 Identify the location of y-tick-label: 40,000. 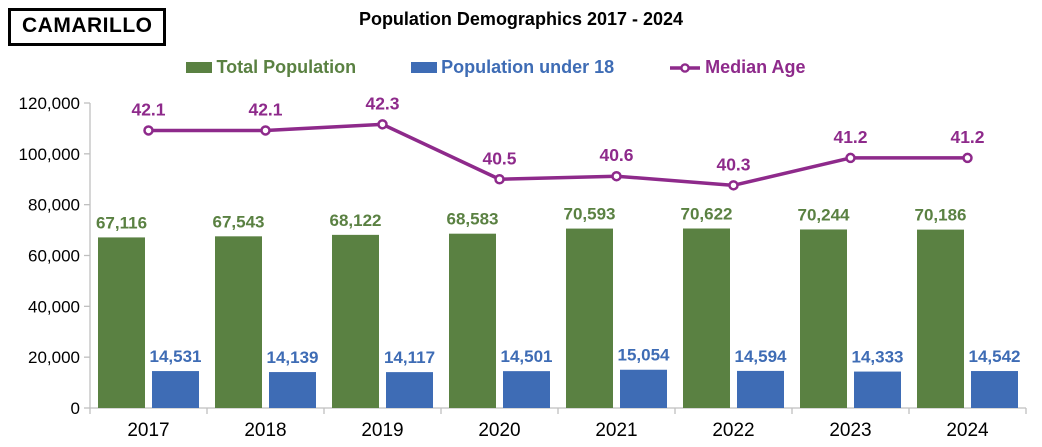
(54, 306).